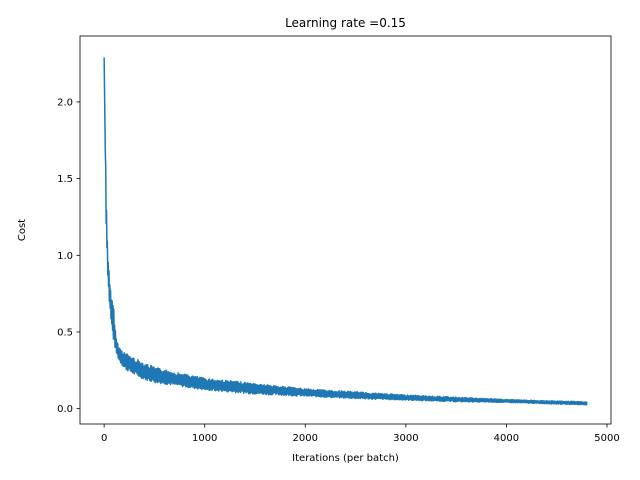  What do you see at coordinates (606, 438) in the screenshot?
I see `x-tick-label: 5000` at bounding box center [606, 438].